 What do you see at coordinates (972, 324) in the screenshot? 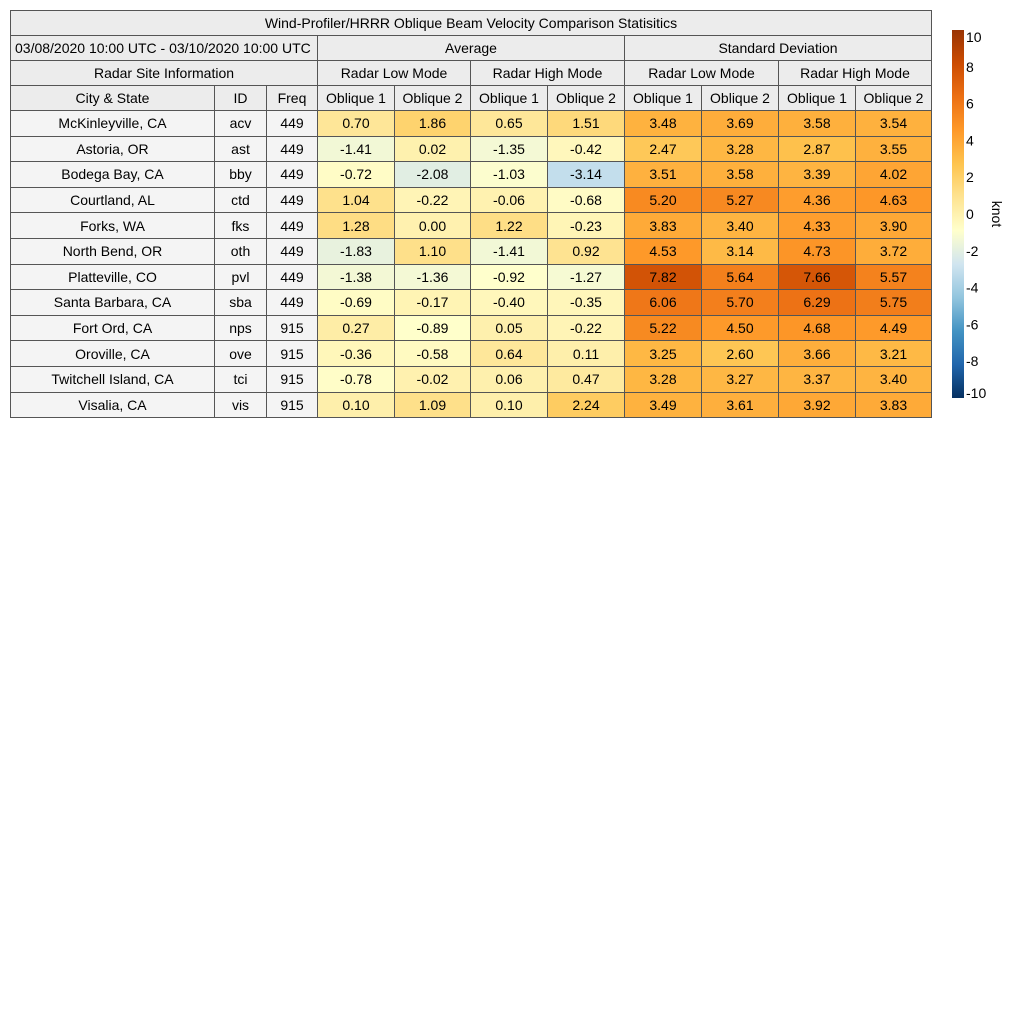
I see `colorbar-tick-label: -6` at bounding box center [972, 324].